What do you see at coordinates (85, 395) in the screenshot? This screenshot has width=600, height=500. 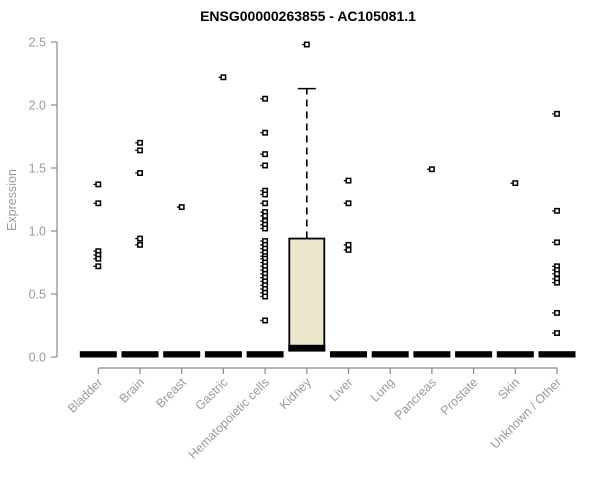 I see `x-tick-label: Bladder` at bounding box center [85, 395].